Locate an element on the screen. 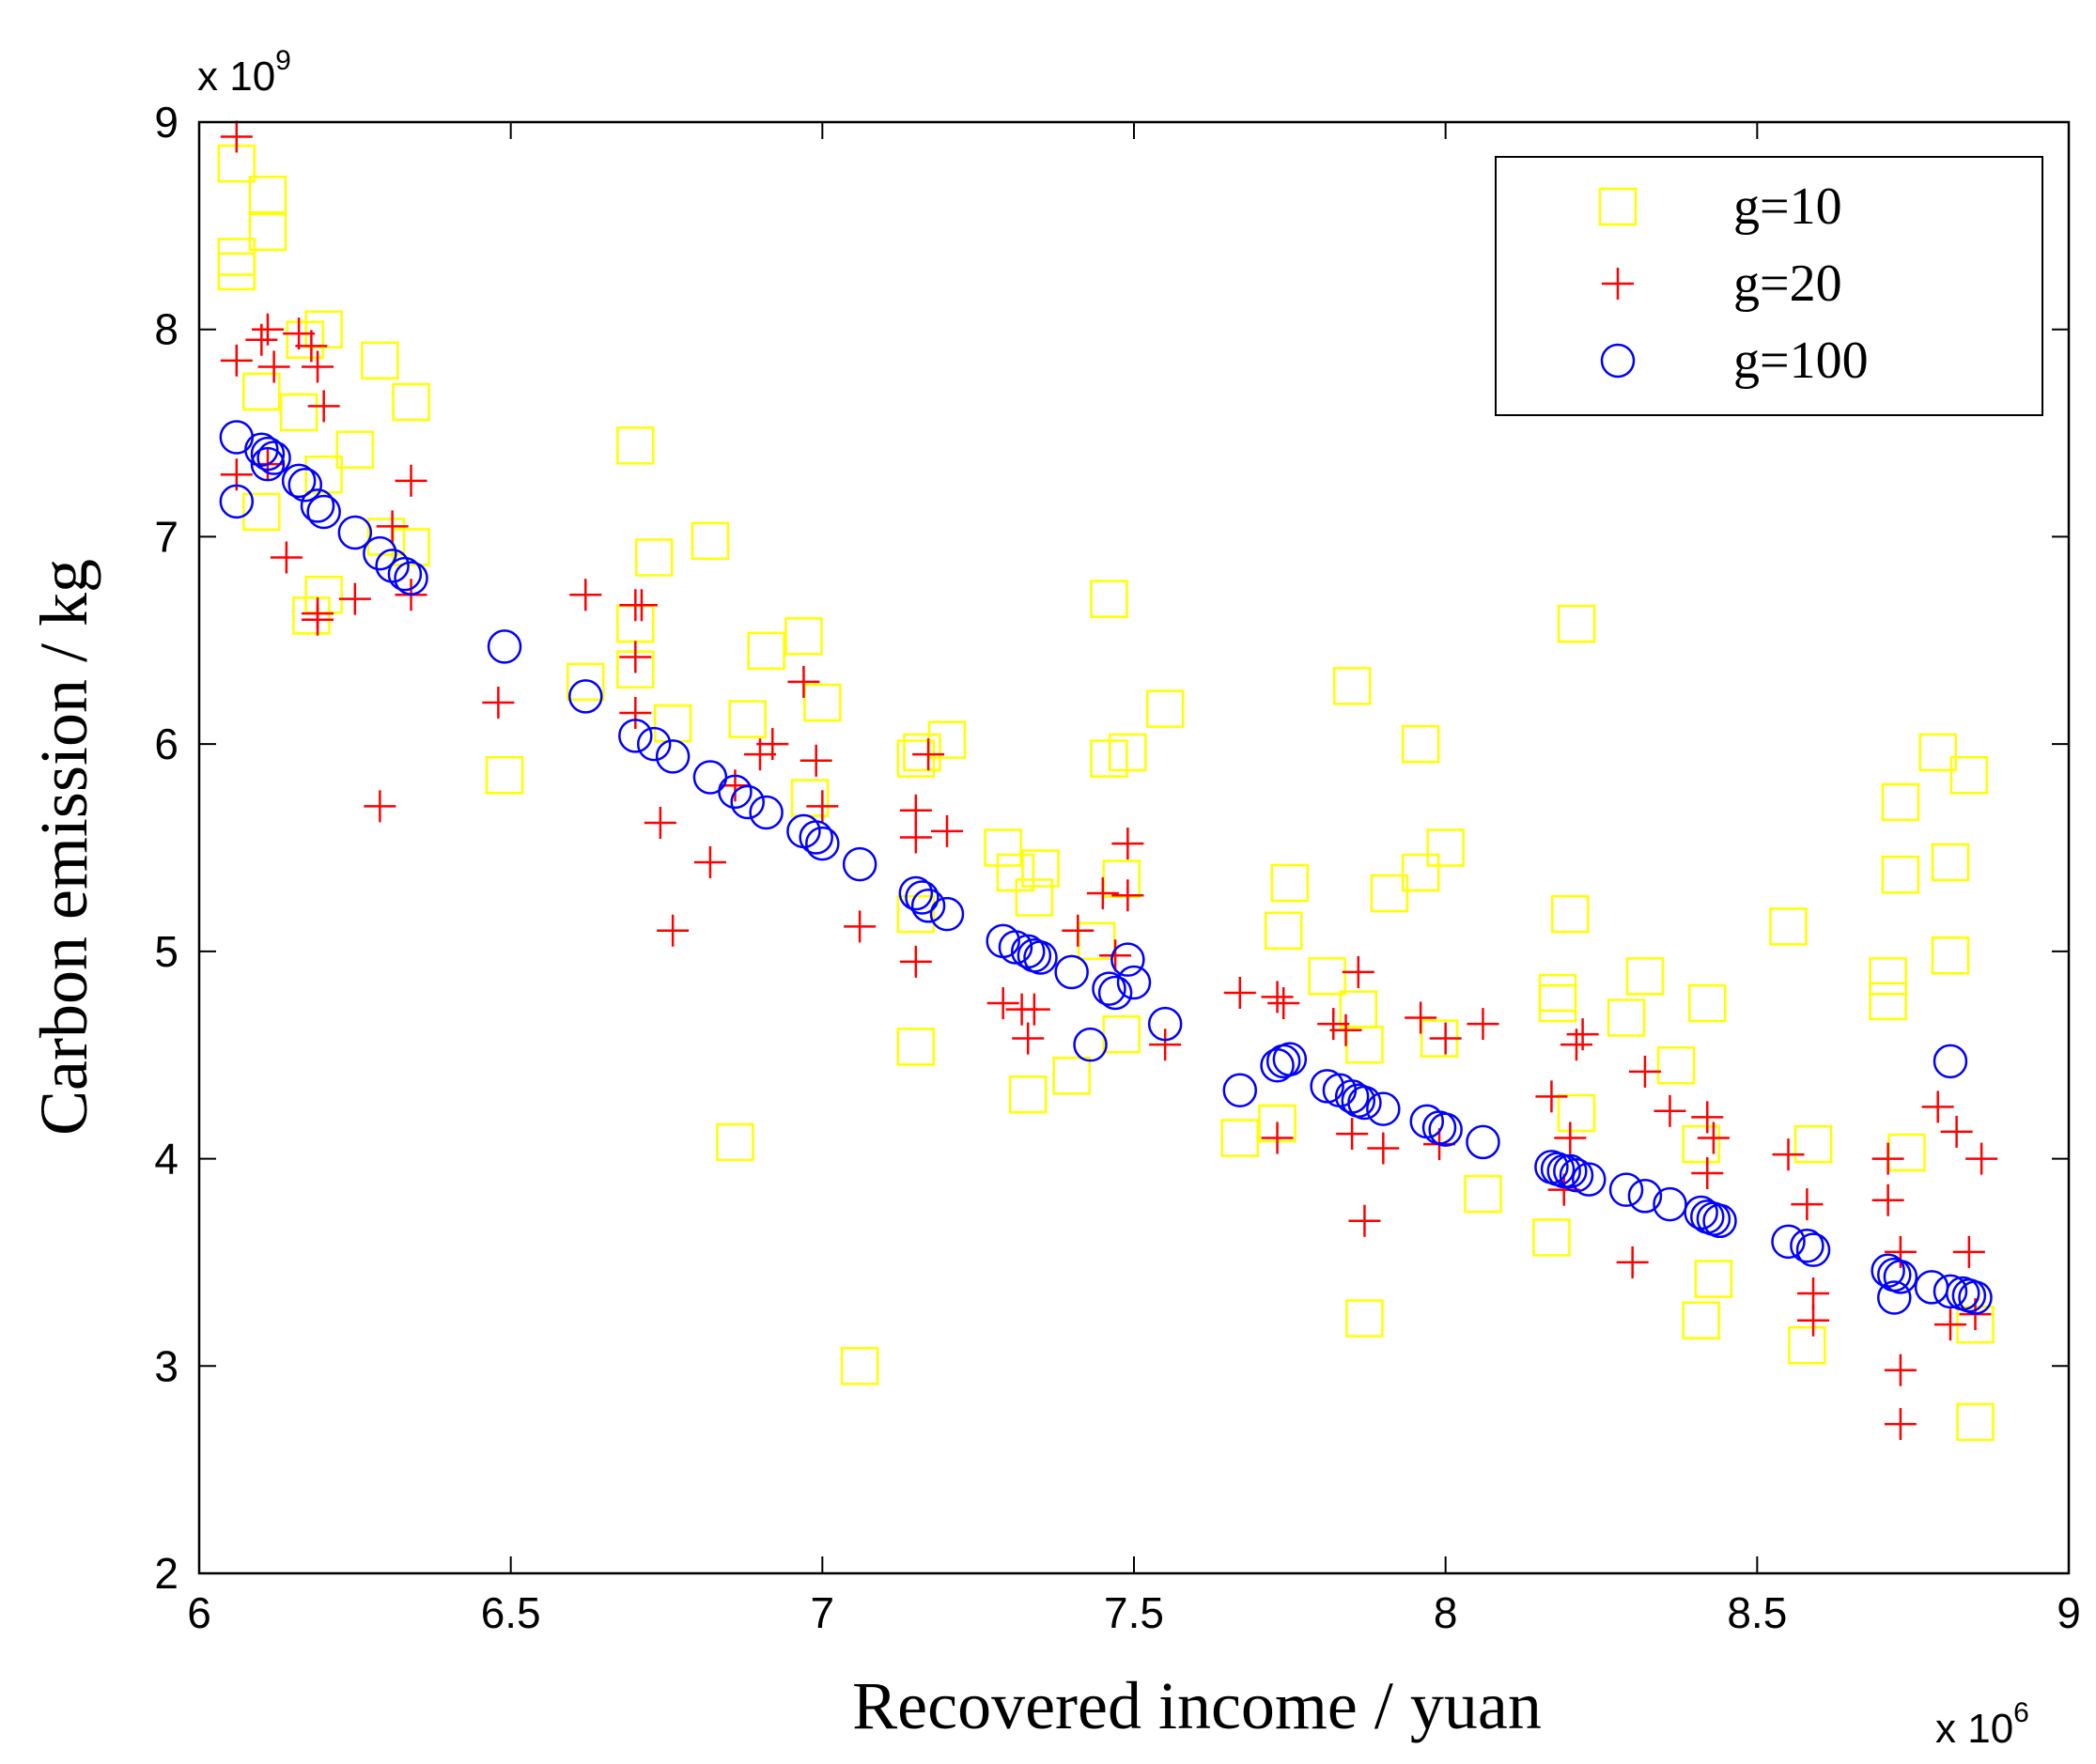 The width and height of the screenshot is (2096, 1764). y-tick-label: 9 is located at coordinates (167, 122).